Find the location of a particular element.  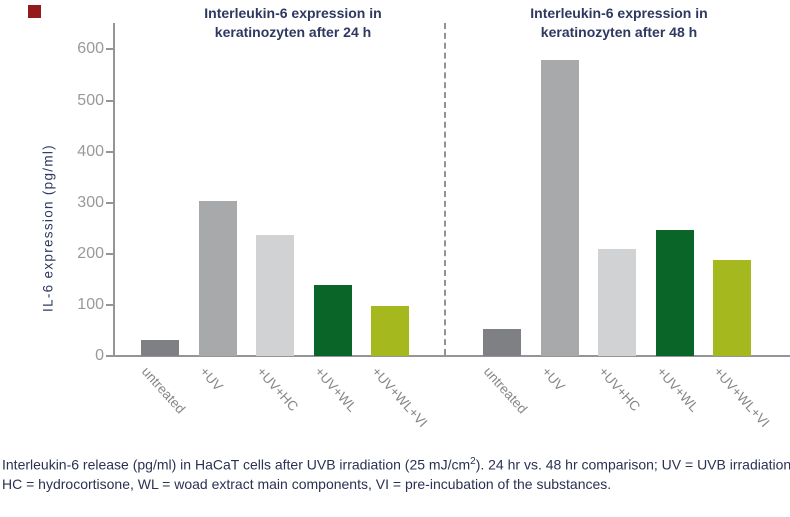

corner-marker-square is located at coordinates (34, 11).